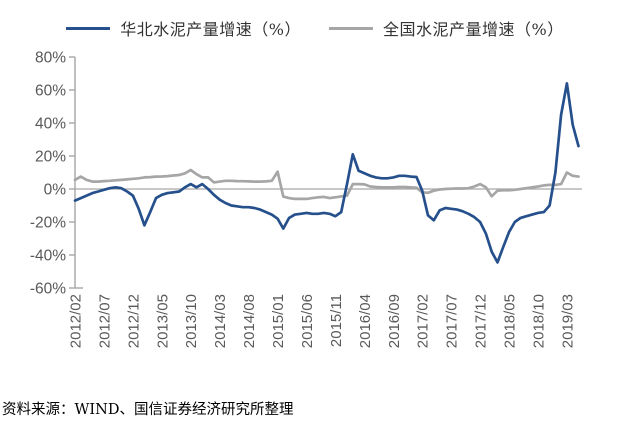 This screenshot has width=630, height=433. I want to click on y-tick-label: -60%, so click(48, 289).